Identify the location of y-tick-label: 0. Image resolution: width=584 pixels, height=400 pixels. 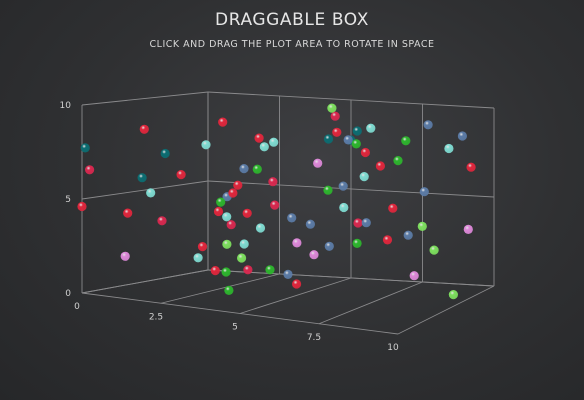
(68, 294).